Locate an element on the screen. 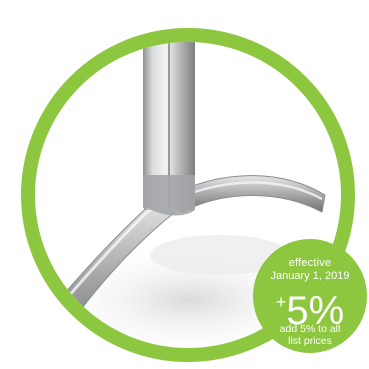  badge-note-line1: add 5% to all is located at coordinates (310, 329).